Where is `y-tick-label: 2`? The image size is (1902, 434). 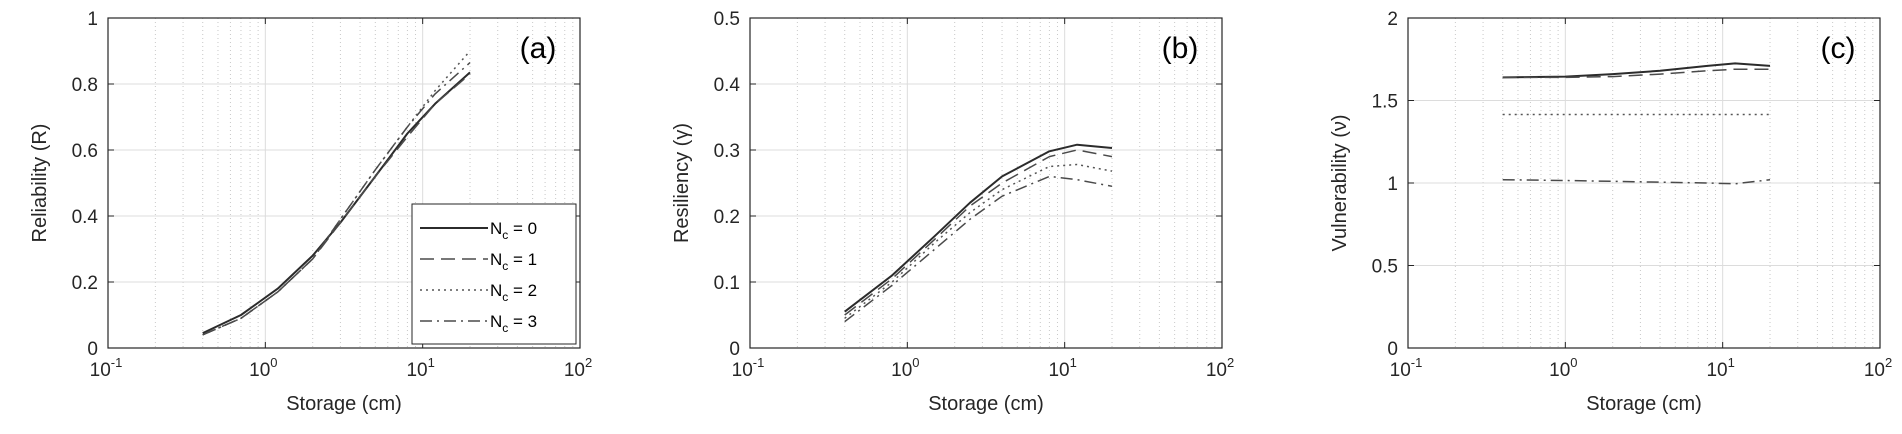
y-tick-label: 2 is located at coordinates (1392, 19).